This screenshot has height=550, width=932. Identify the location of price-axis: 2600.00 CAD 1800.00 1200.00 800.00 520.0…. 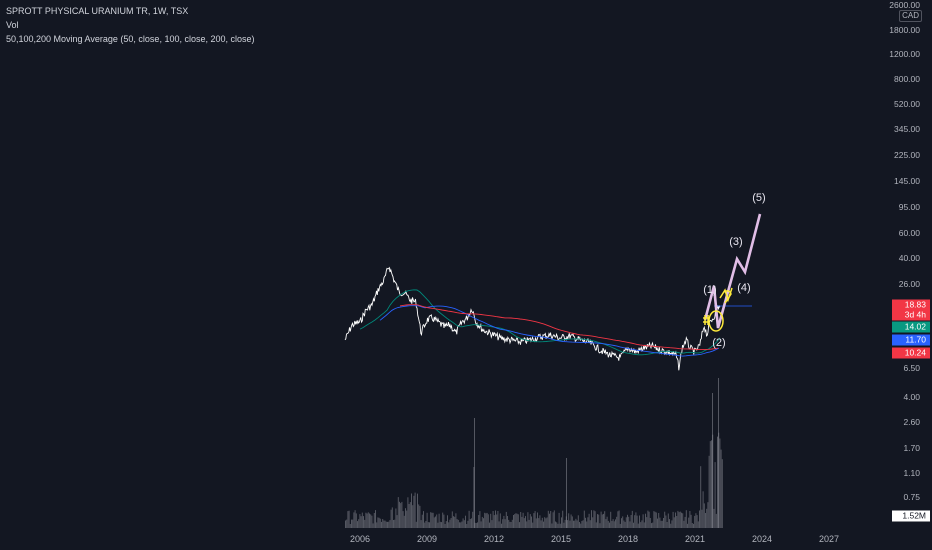
(910, 265).